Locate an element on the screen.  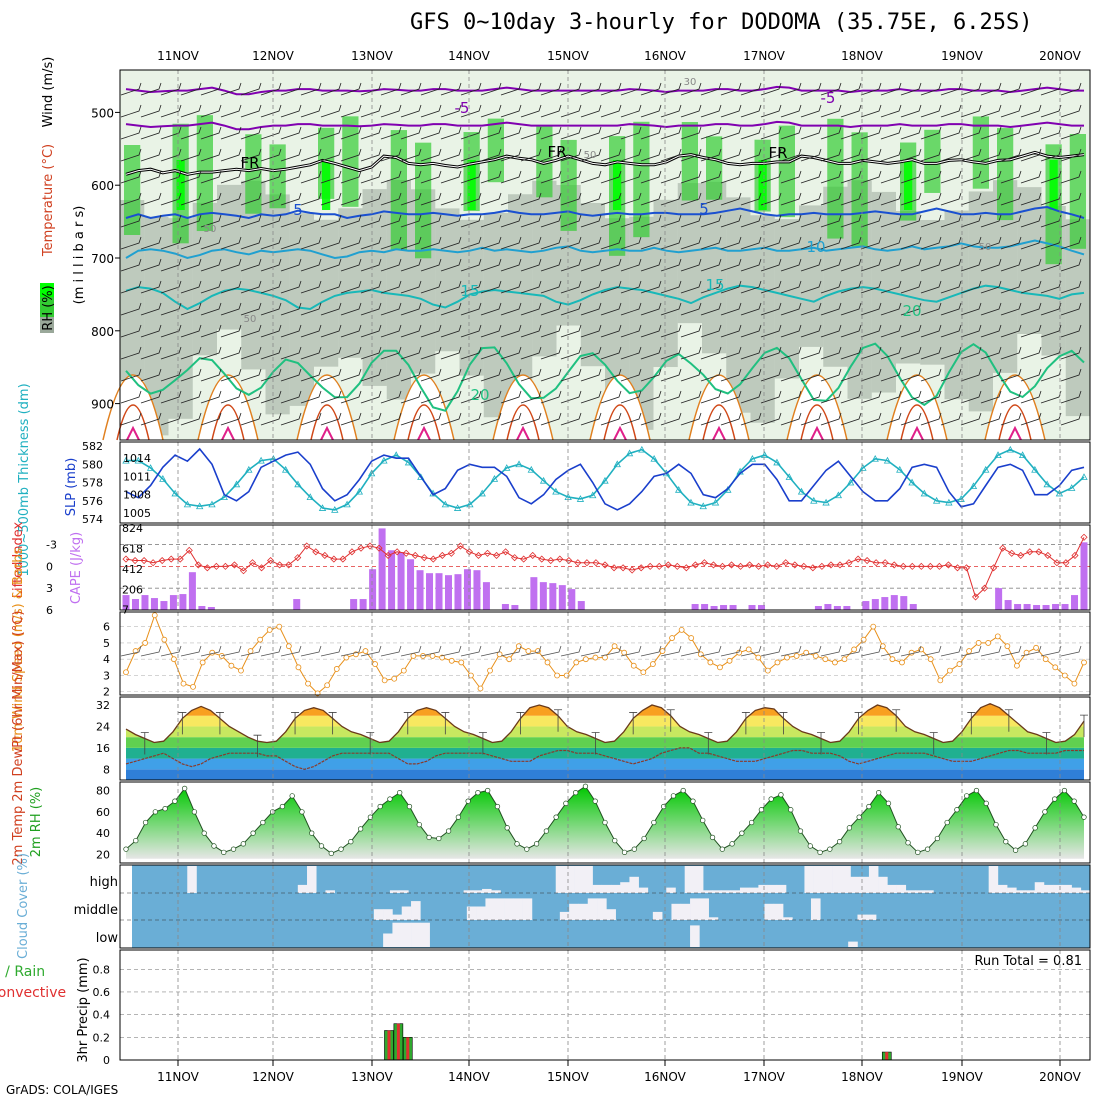
isotherm-plus15 is located at coordinates (605, 297).